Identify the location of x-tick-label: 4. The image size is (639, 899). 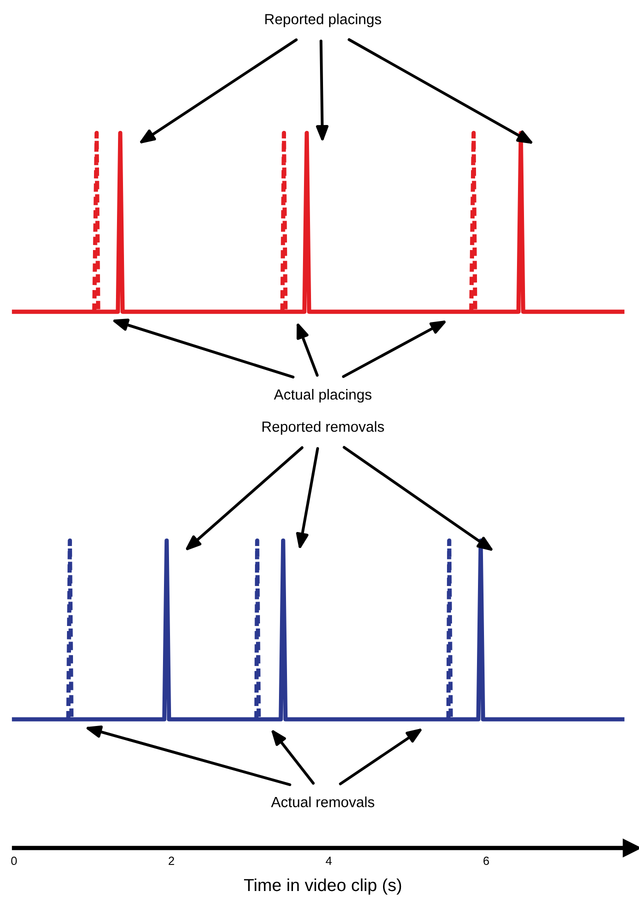
(329, 860).